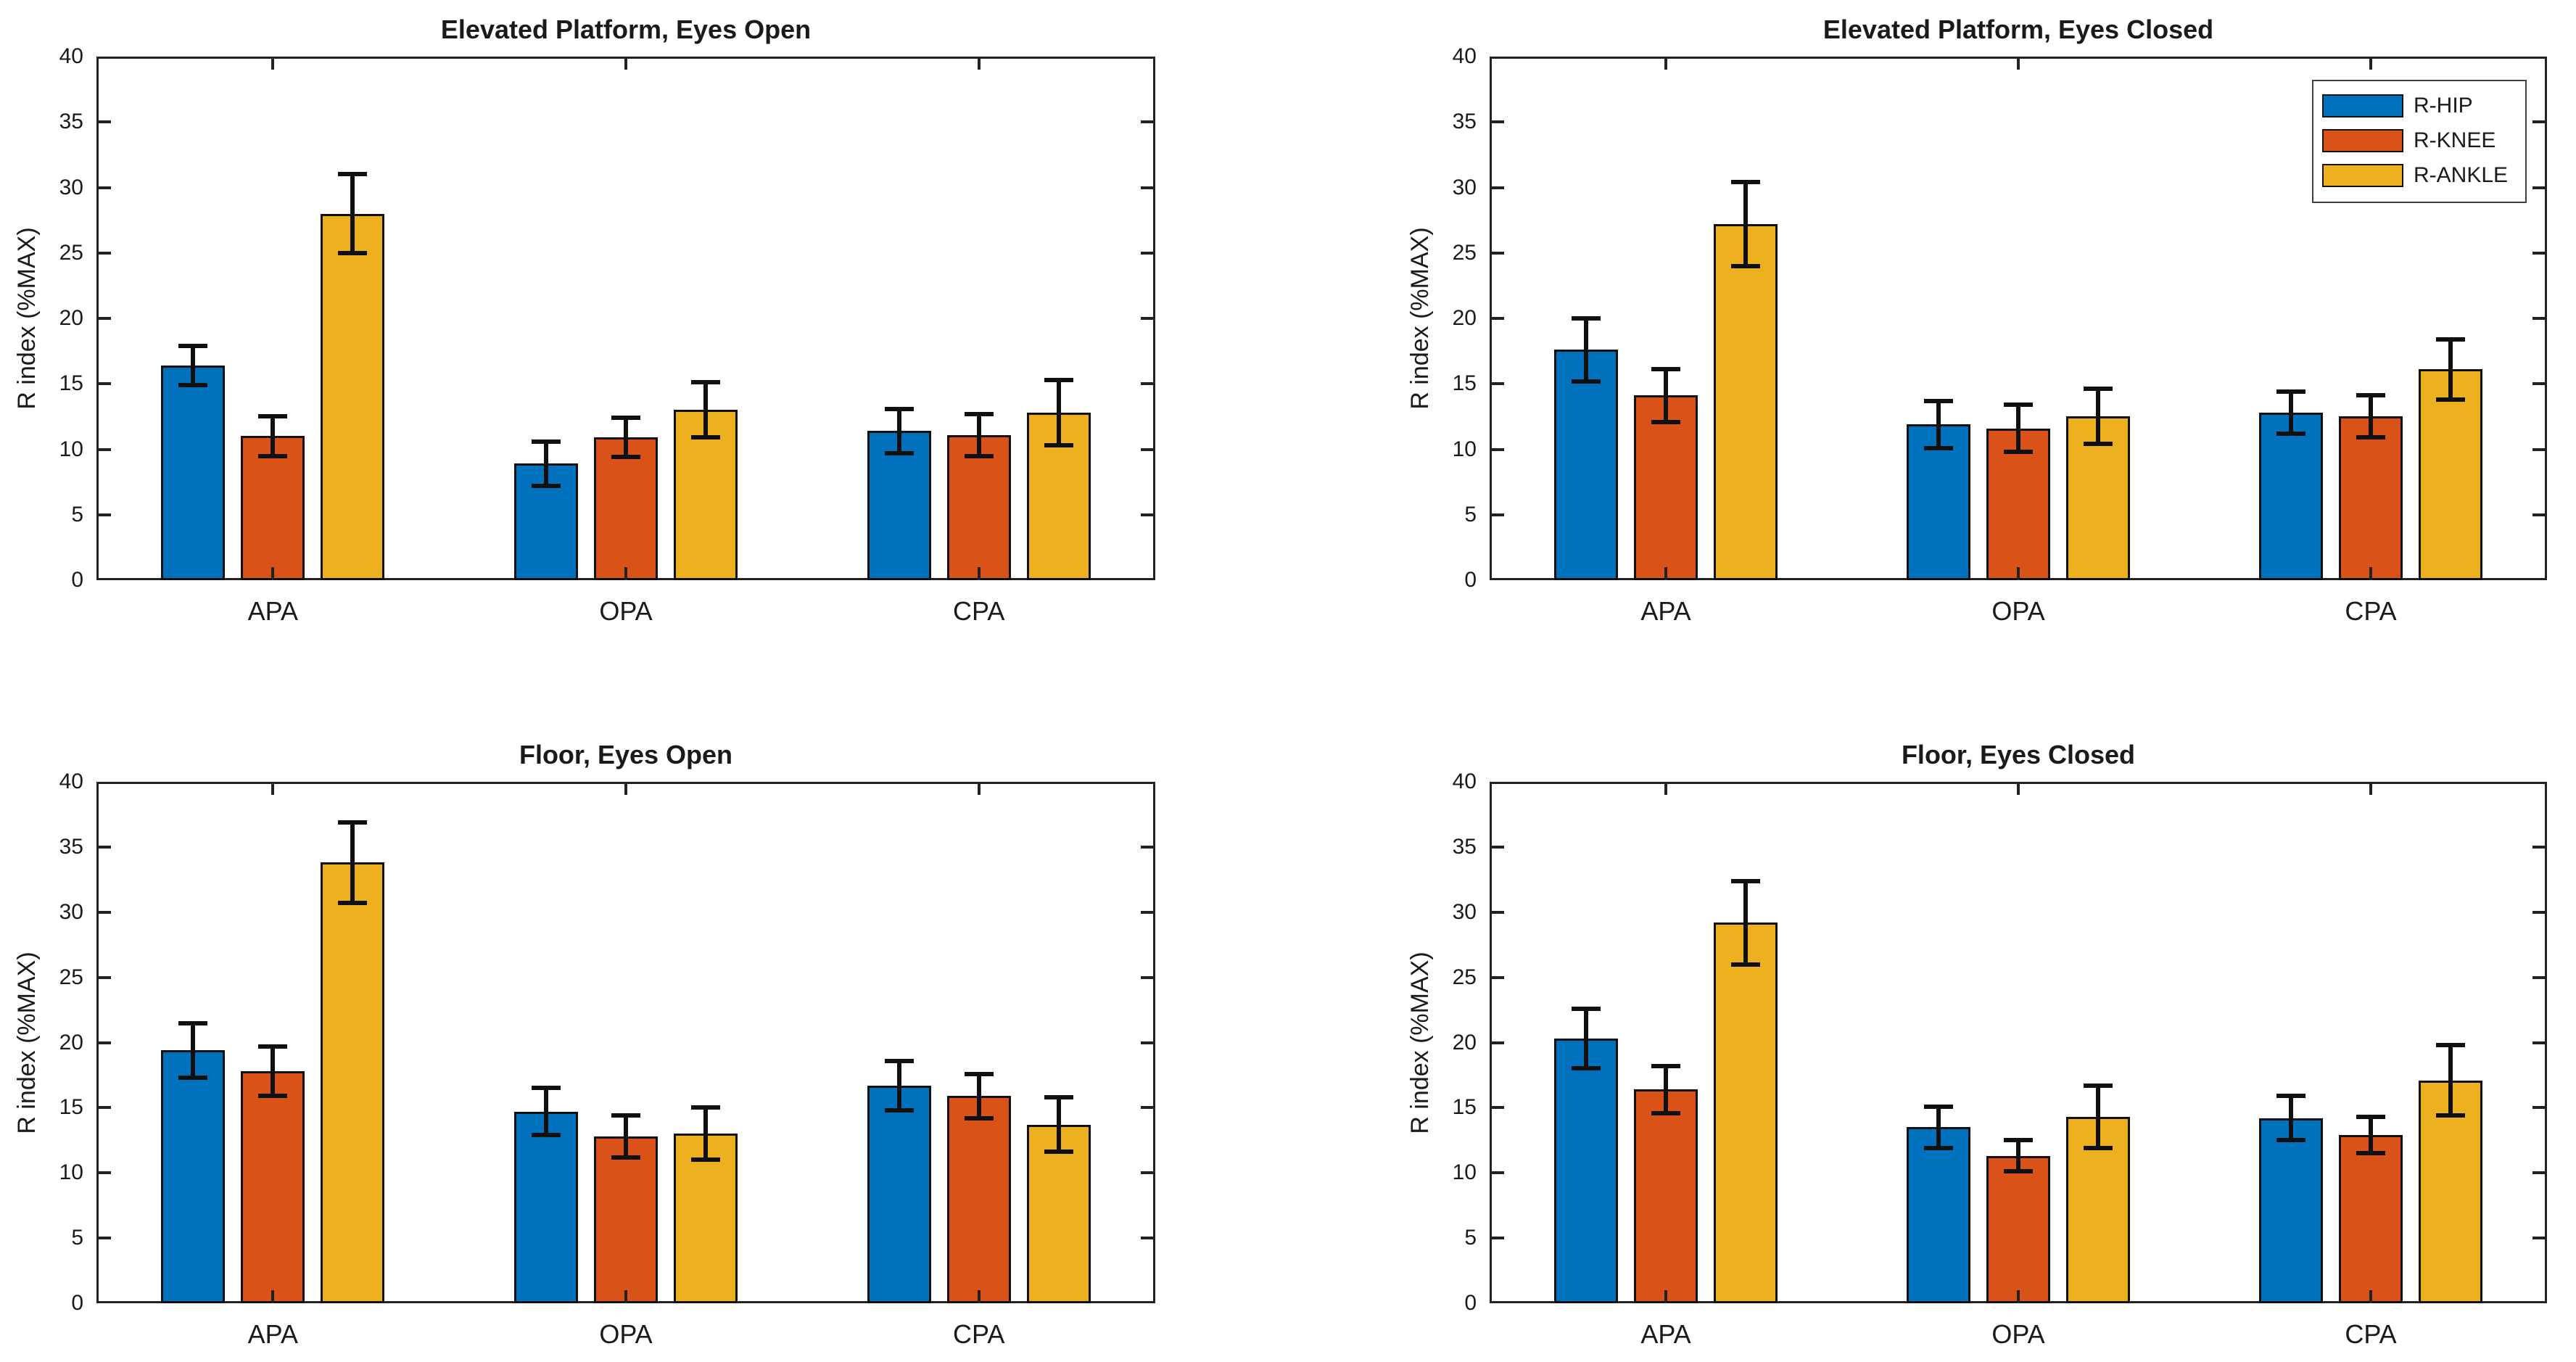  Describe the element at coordinates (1470, 514) in the screenshot. I see `y-tick-label: 5` at that location.